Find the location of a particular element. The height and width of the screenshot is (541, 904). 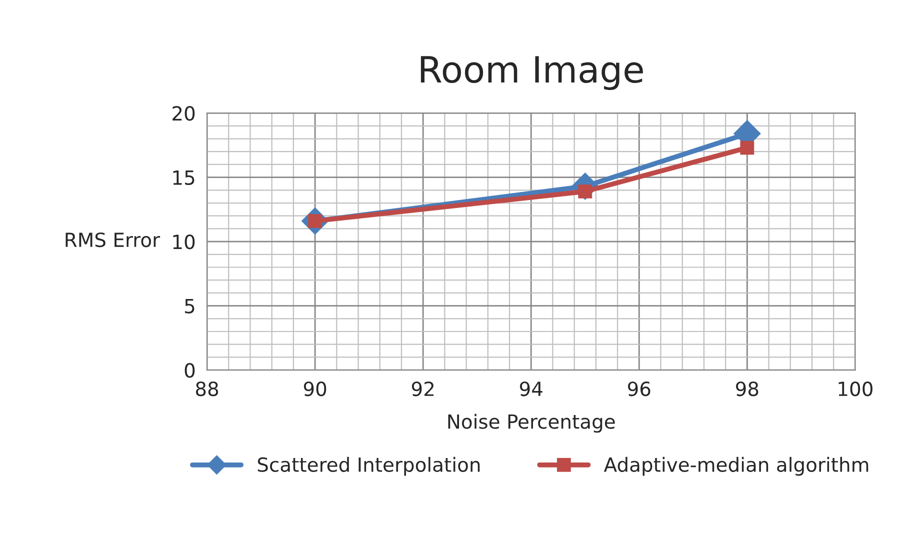

legend-label: Scattered Interpolation is located at coordinates (369, 466).